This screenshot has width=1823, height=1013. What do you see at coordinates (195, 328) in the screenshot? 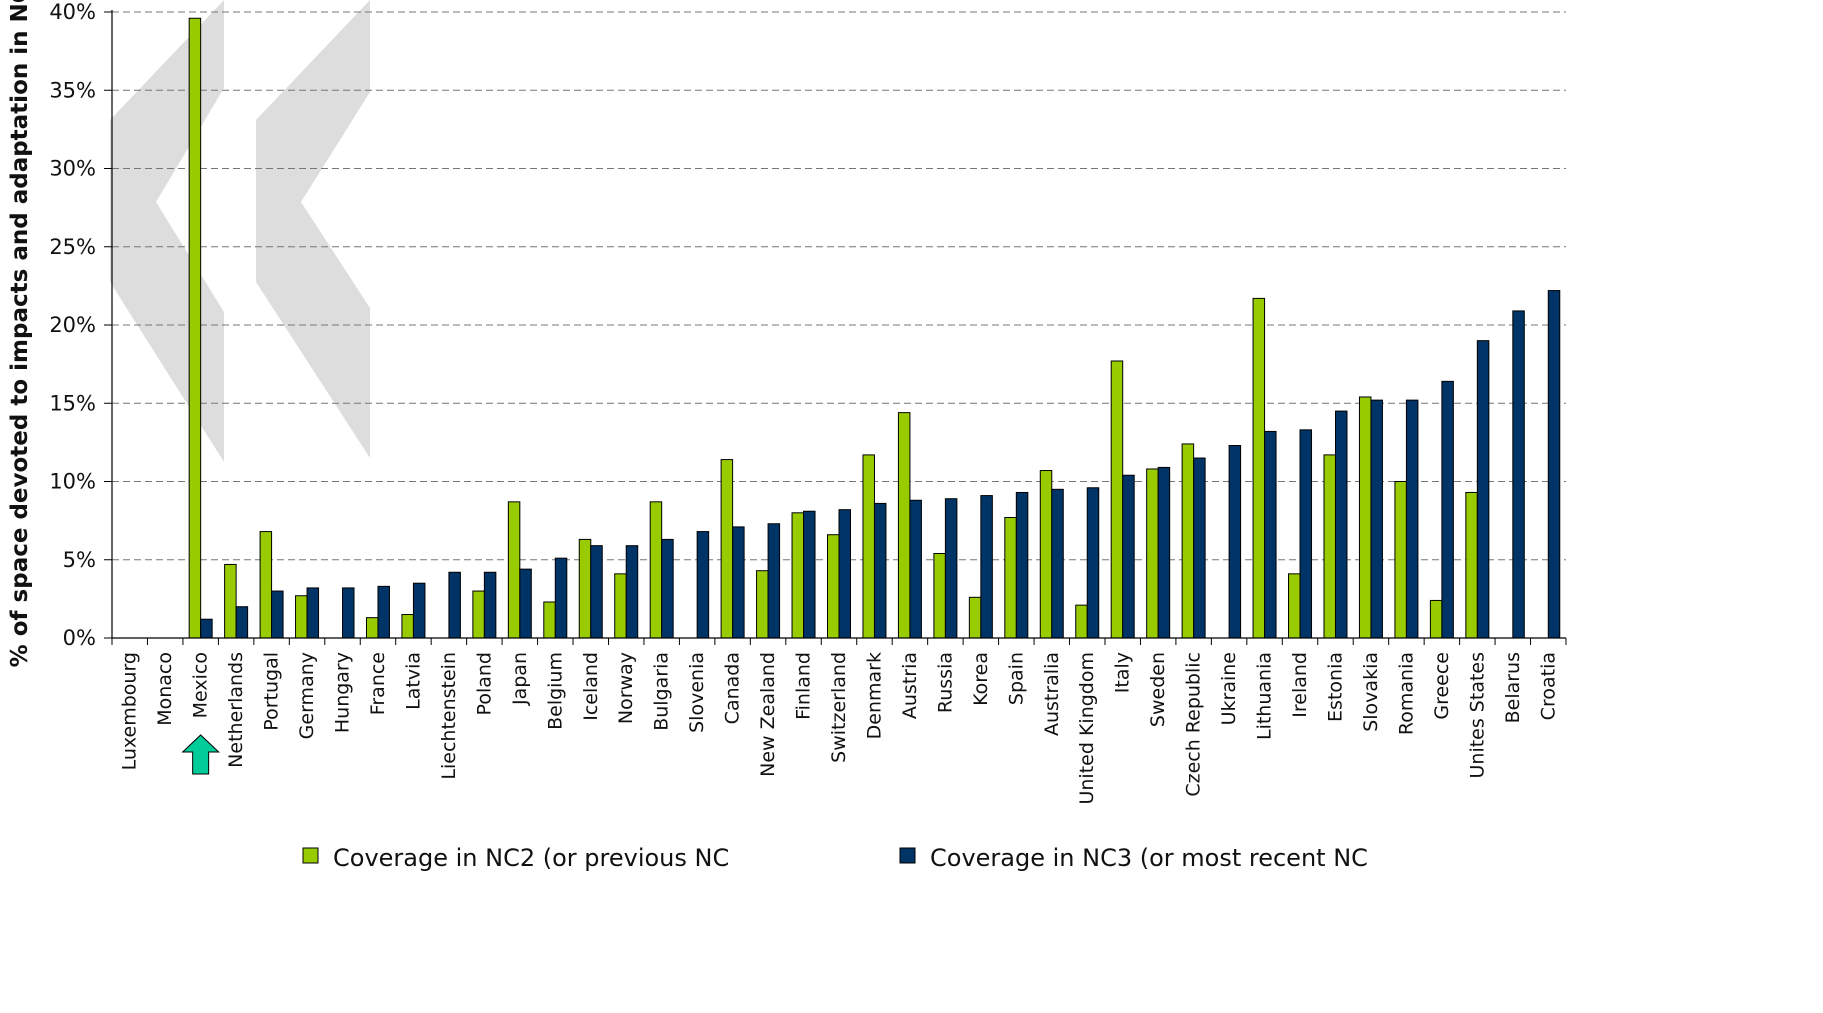
I see `bar-nc2-mexico` at bounding box center [195, 328].